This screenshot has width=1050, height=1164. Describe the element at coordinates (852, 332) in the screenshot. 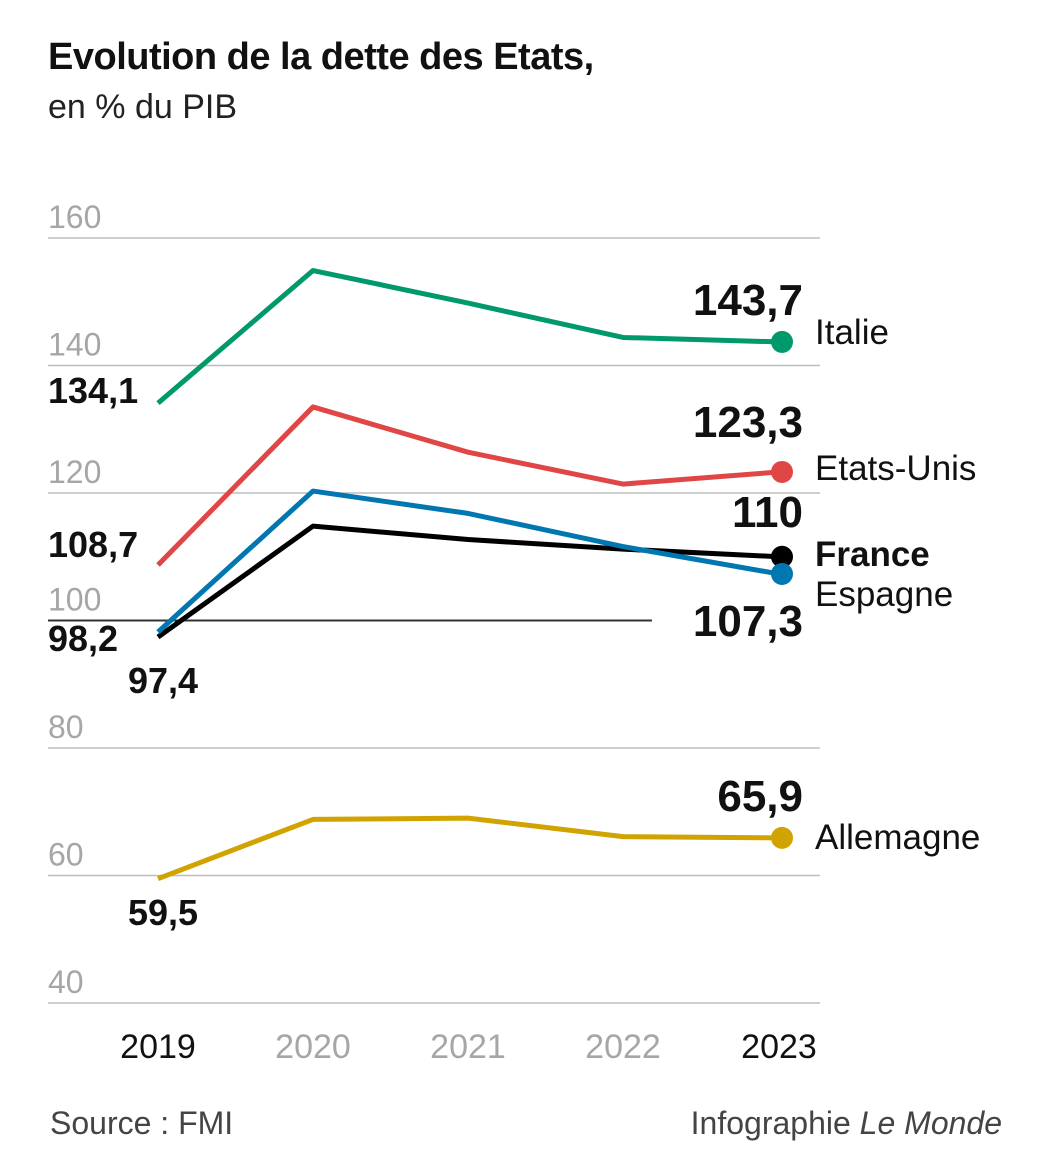

I see `series-name-italie: Italie` at that location.